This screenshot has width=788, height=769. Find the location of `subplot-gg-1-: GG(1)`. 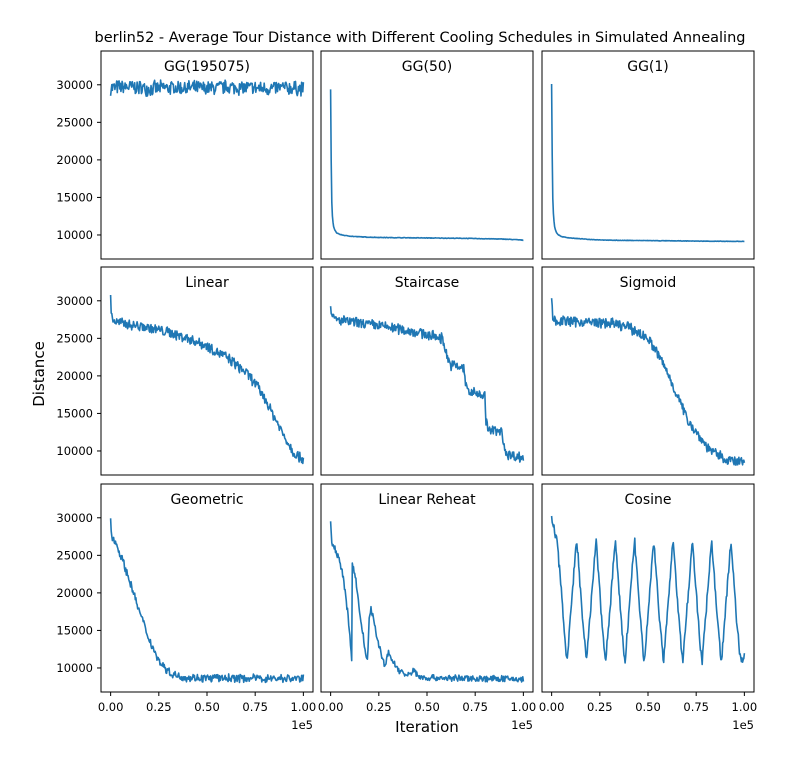

subplot-gg-1-: GG(1) is located at coordinates (648, 155).